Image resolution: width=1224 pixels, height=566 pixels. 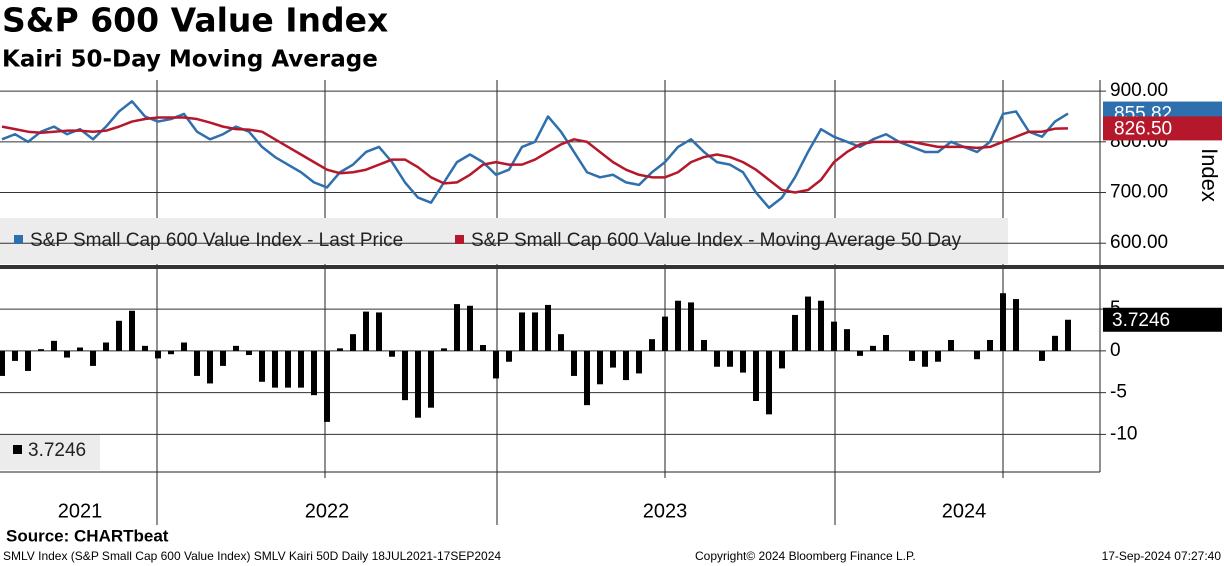 I want to click on y-tick-label: 600.00, so click(x=1139, y=242).